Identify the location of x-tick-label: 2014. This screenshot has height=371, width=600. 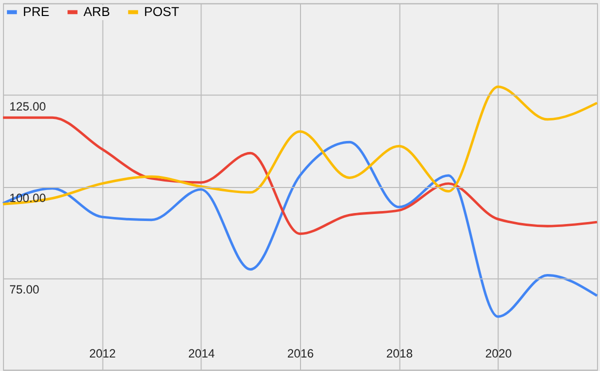
(202, 353).